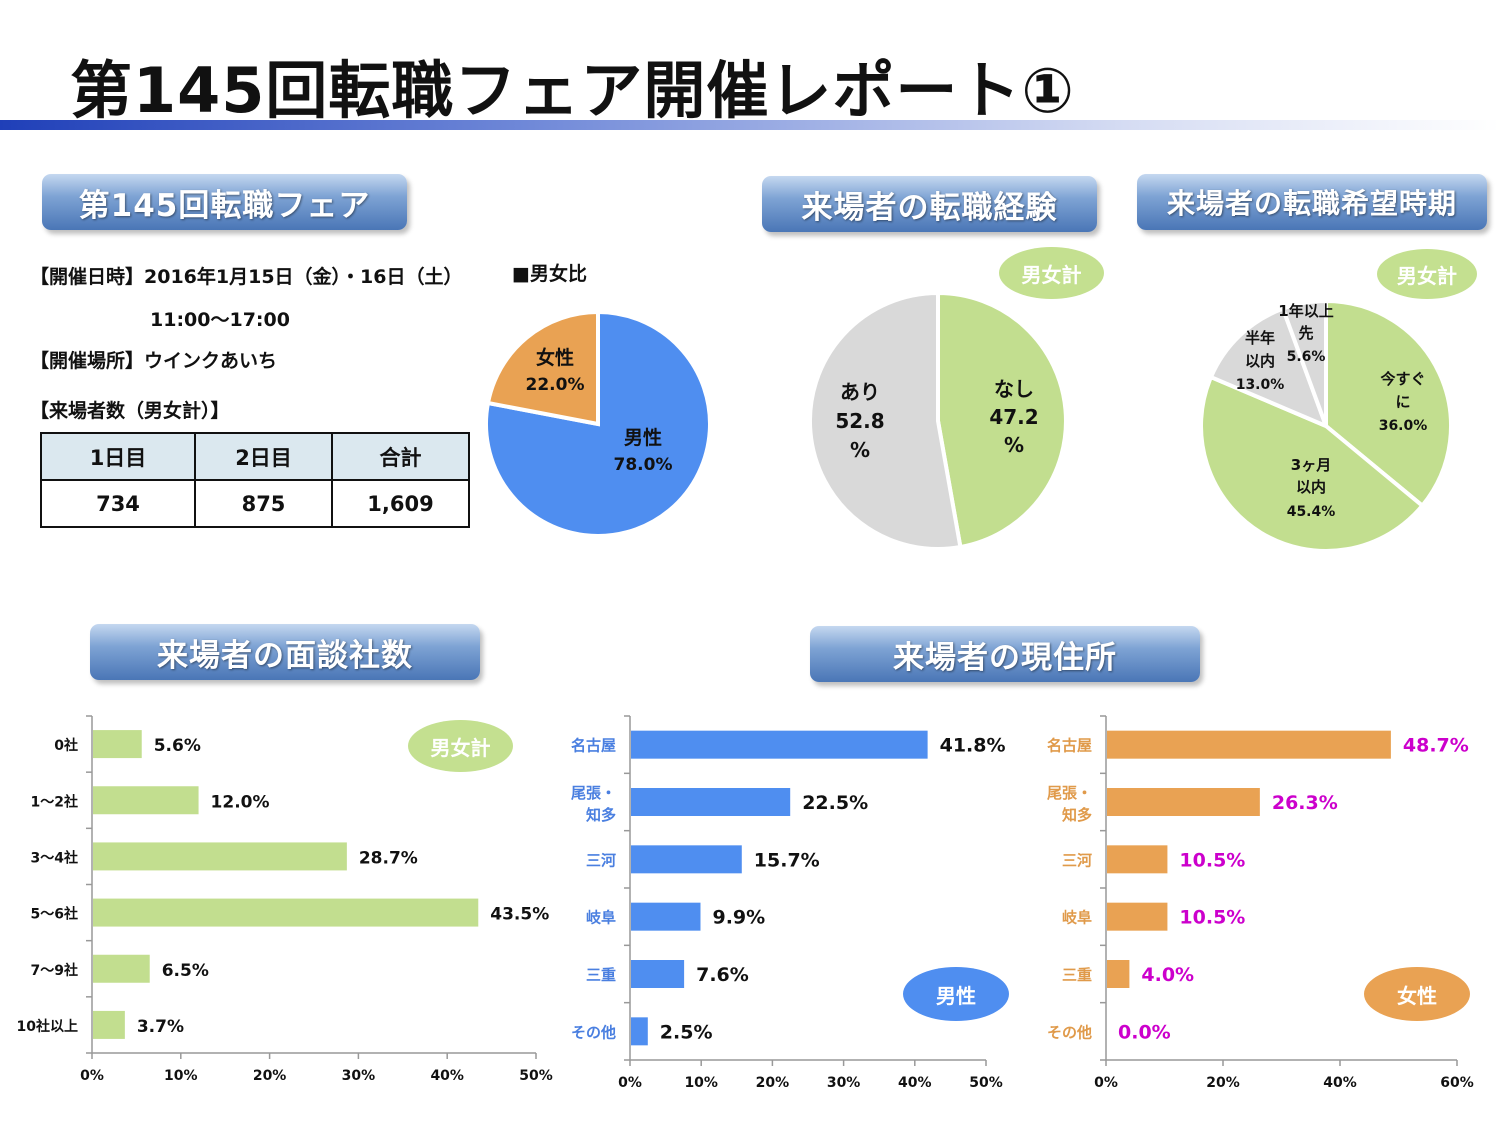 This screenshot has height=1125, width=1500. What do you see at coordinates (224, 202) in the screenshot?
I see `banner-fair: 第145回転職フェア` at bounding box center [224, 202].